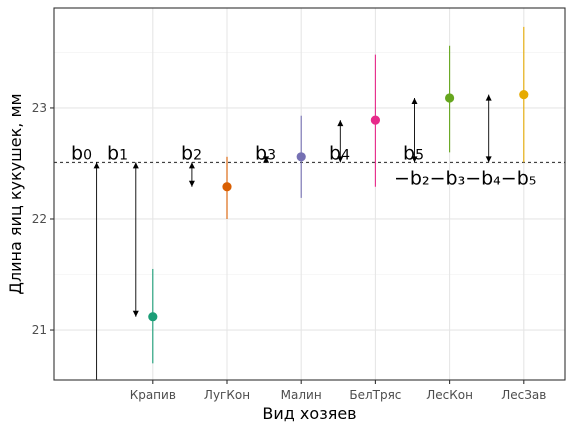 The width and height of the screenshot is (576, 432). Describe the element at coordinates (465, 178) in the screenshot. I see `annotation-combined: −b₂−b₃−b₄−b₅` at that location.